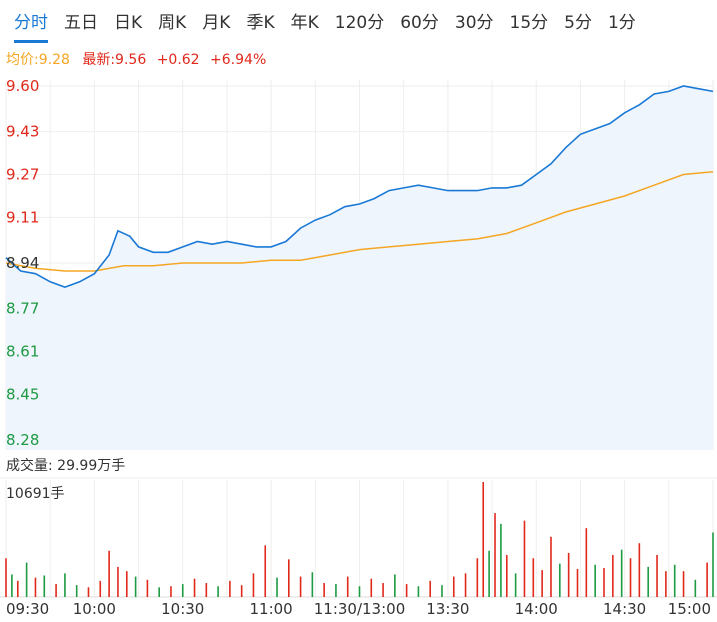  I want to click on price-change-label: +0.62, so click(178, 60).